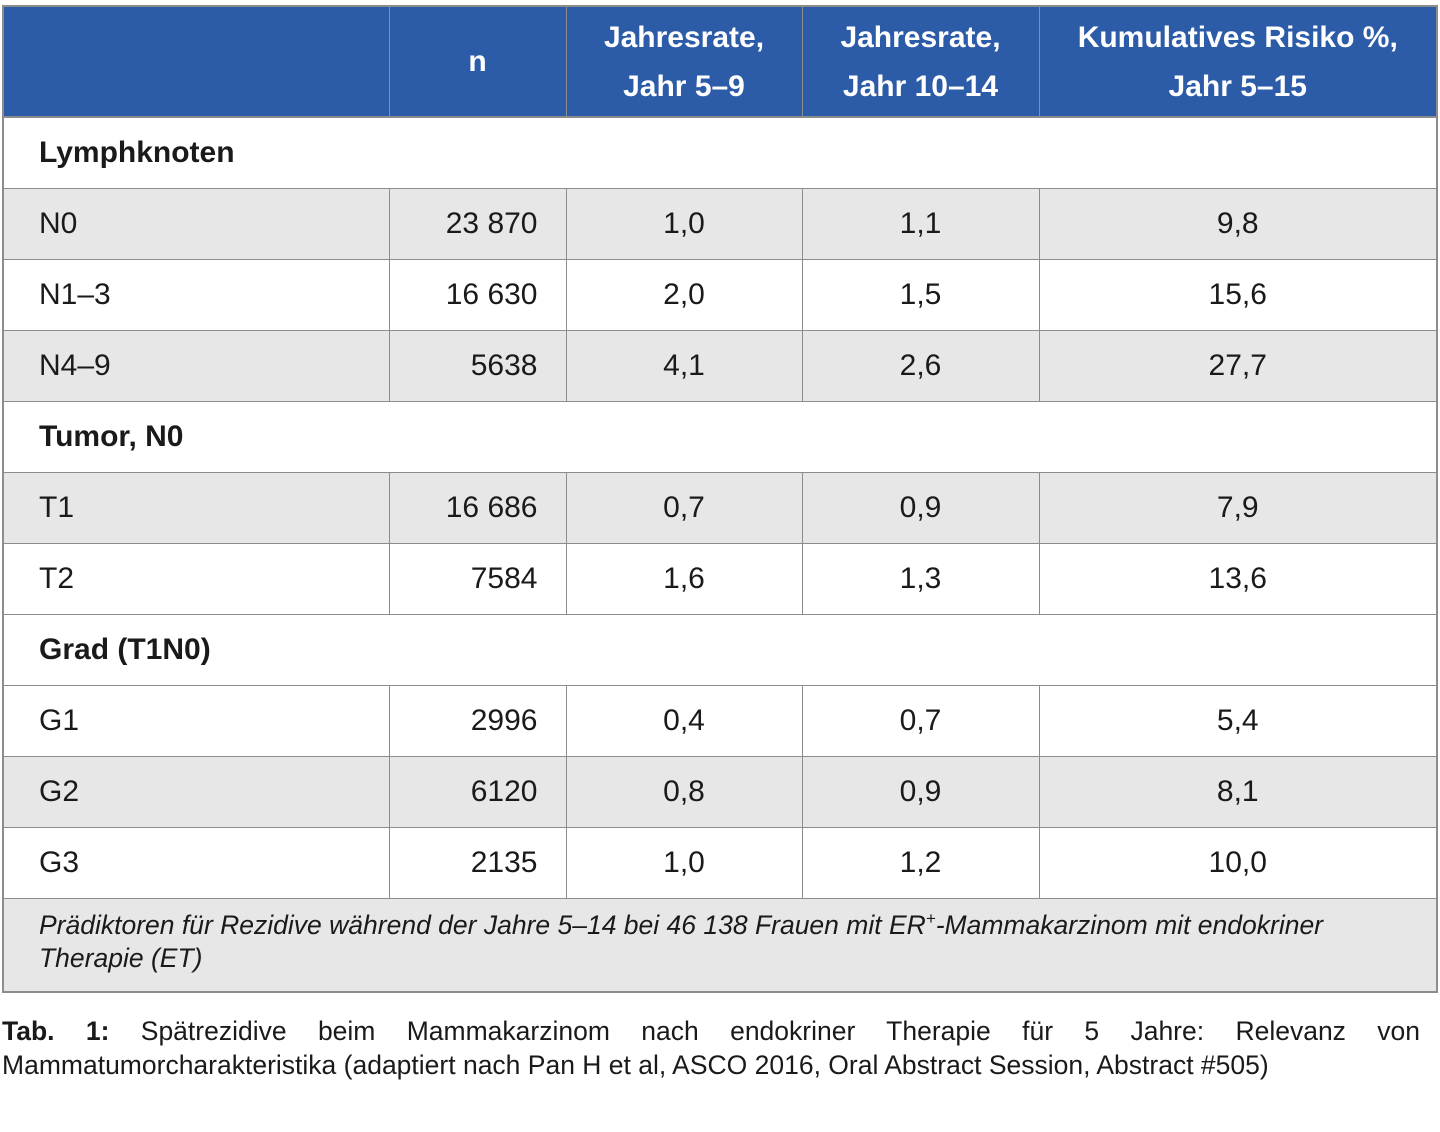  I want to click on row-cum-risk: 5,4, so click(1237, 721).